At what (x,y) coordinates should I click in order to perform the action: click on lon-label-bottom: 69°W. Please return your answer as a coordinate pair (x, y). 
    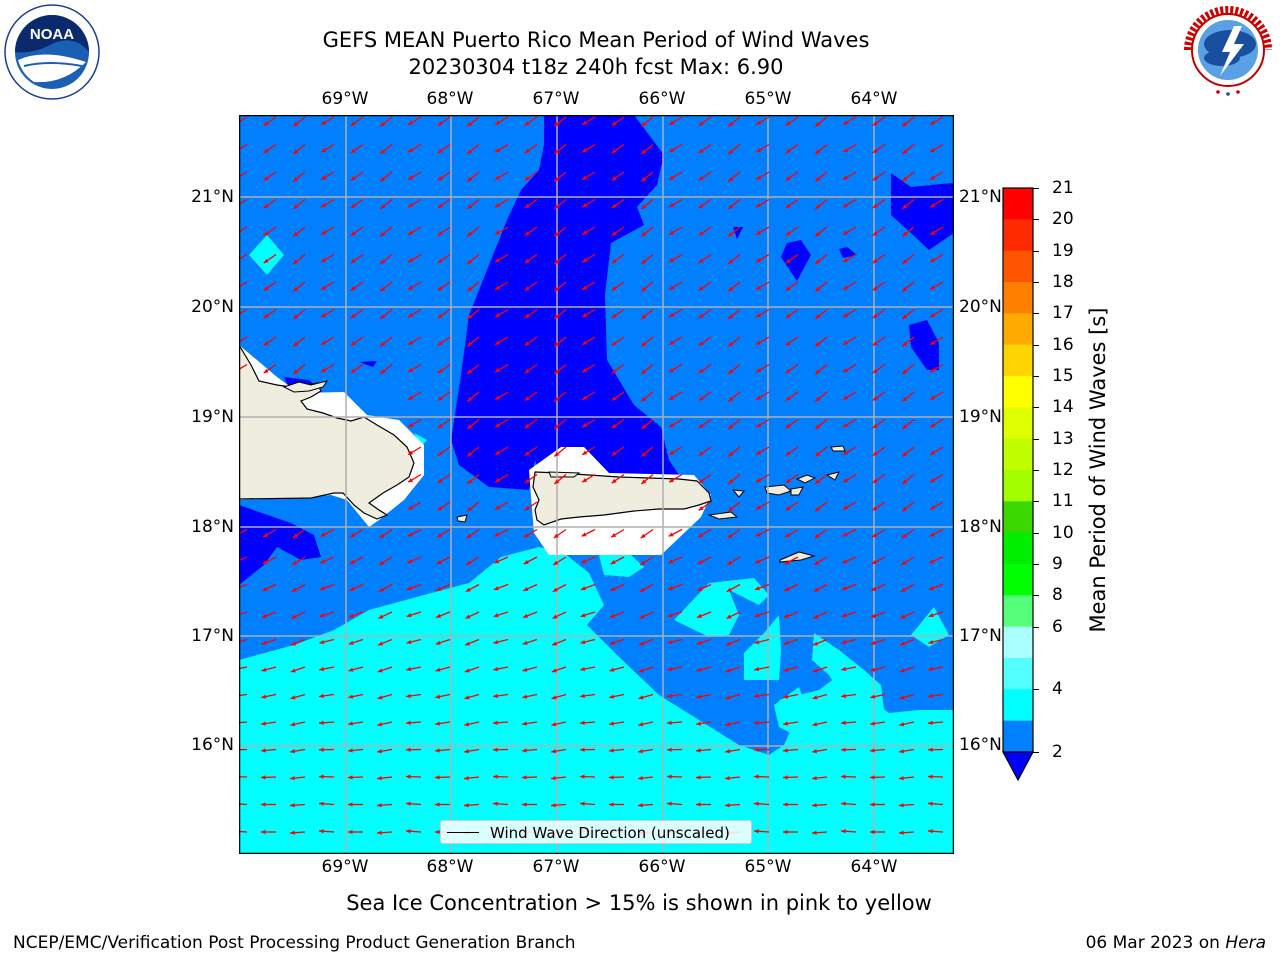
    Looking at the image, I should click on (345, 867).